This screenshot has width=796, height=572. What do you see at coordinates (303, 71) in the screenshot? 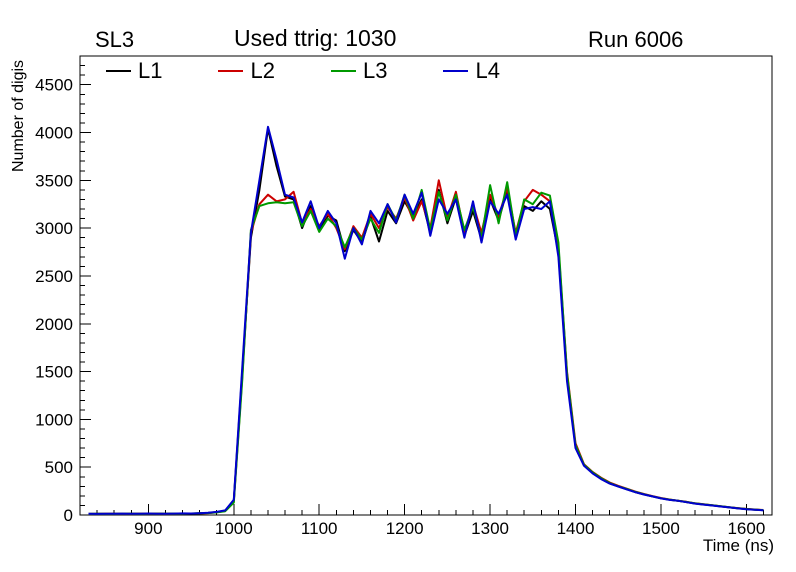
I see `legend: L1 L2 L3 L4` at bounding box center [303, 71].